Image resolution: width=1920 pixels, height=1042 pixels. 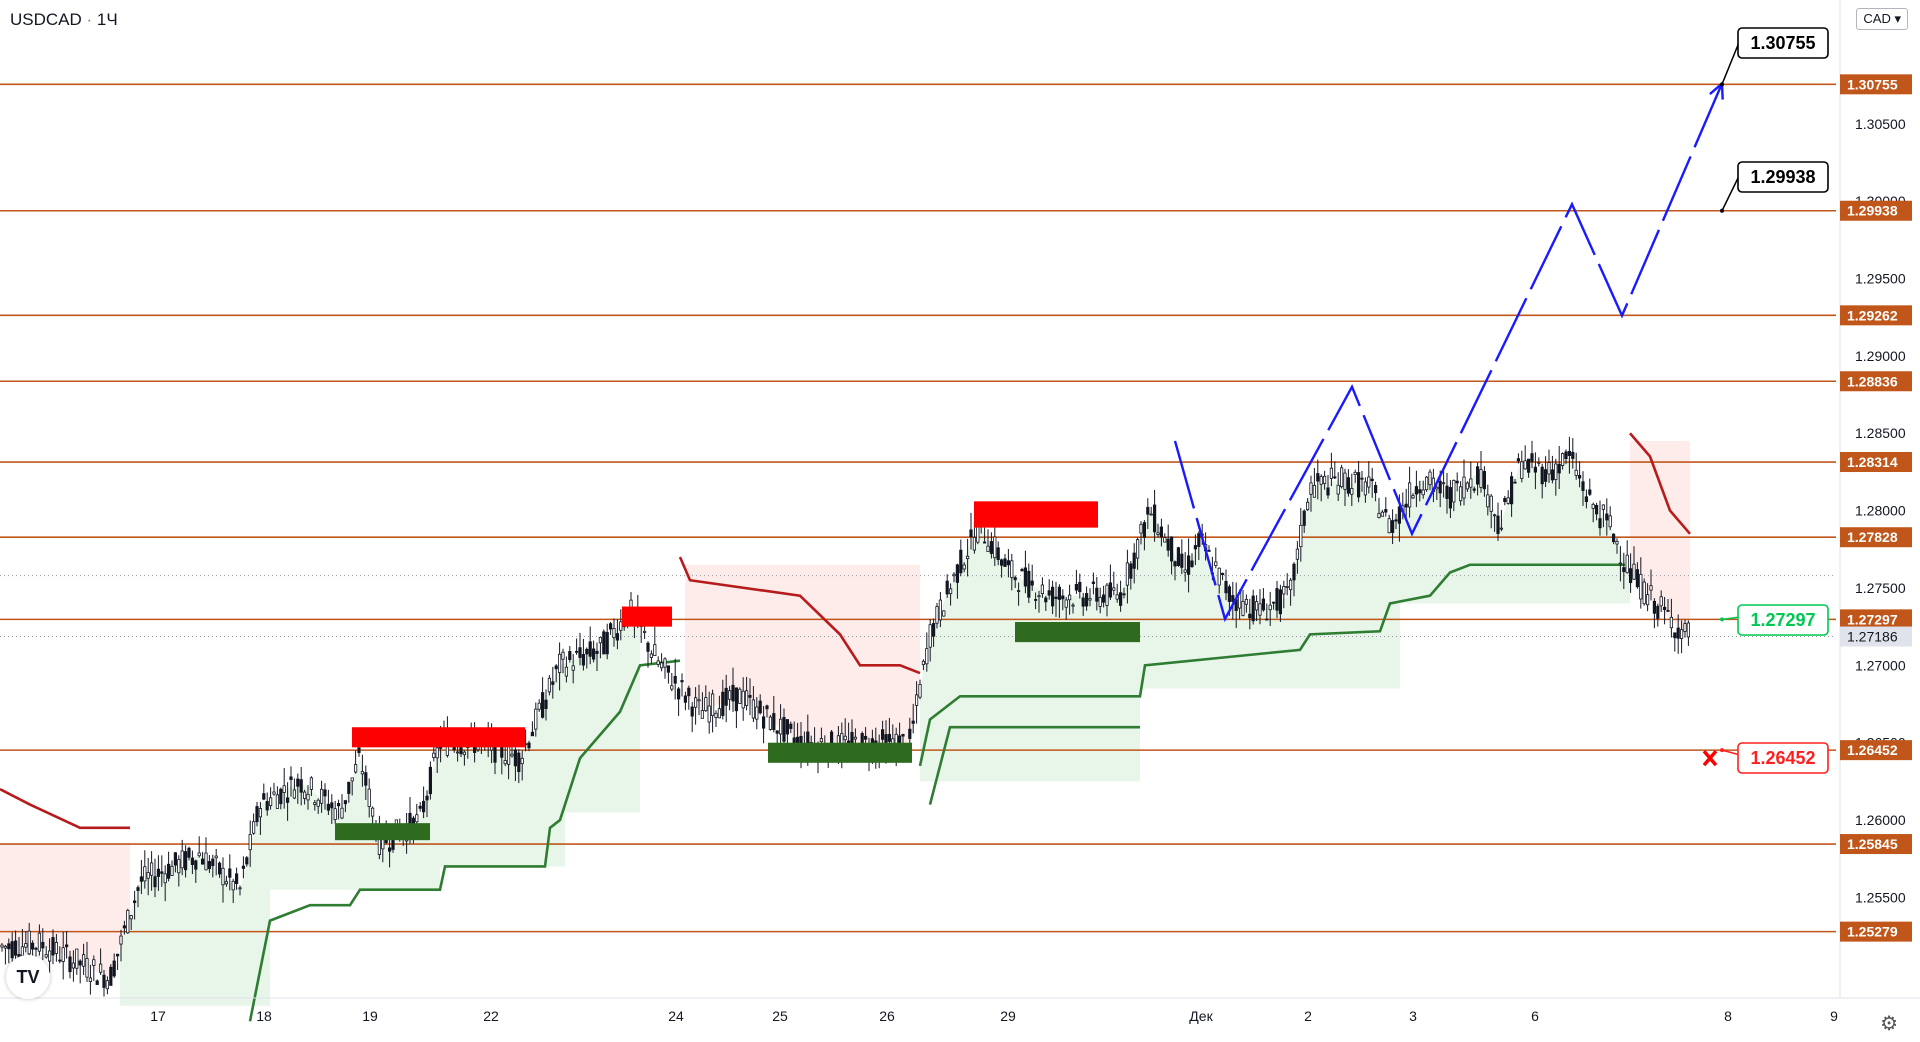 I want to click on time-tick-label: 8, so click(x=1728, y=1016).